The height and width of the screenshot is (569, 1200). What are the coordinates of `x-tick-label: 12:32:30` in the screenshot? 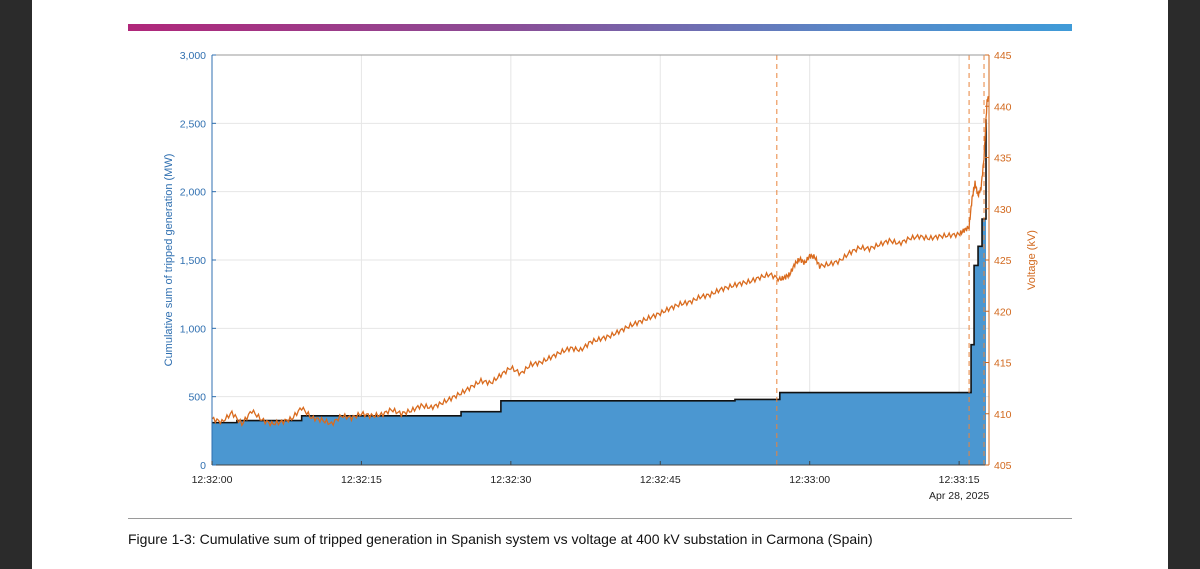 It's located at (510, 480).